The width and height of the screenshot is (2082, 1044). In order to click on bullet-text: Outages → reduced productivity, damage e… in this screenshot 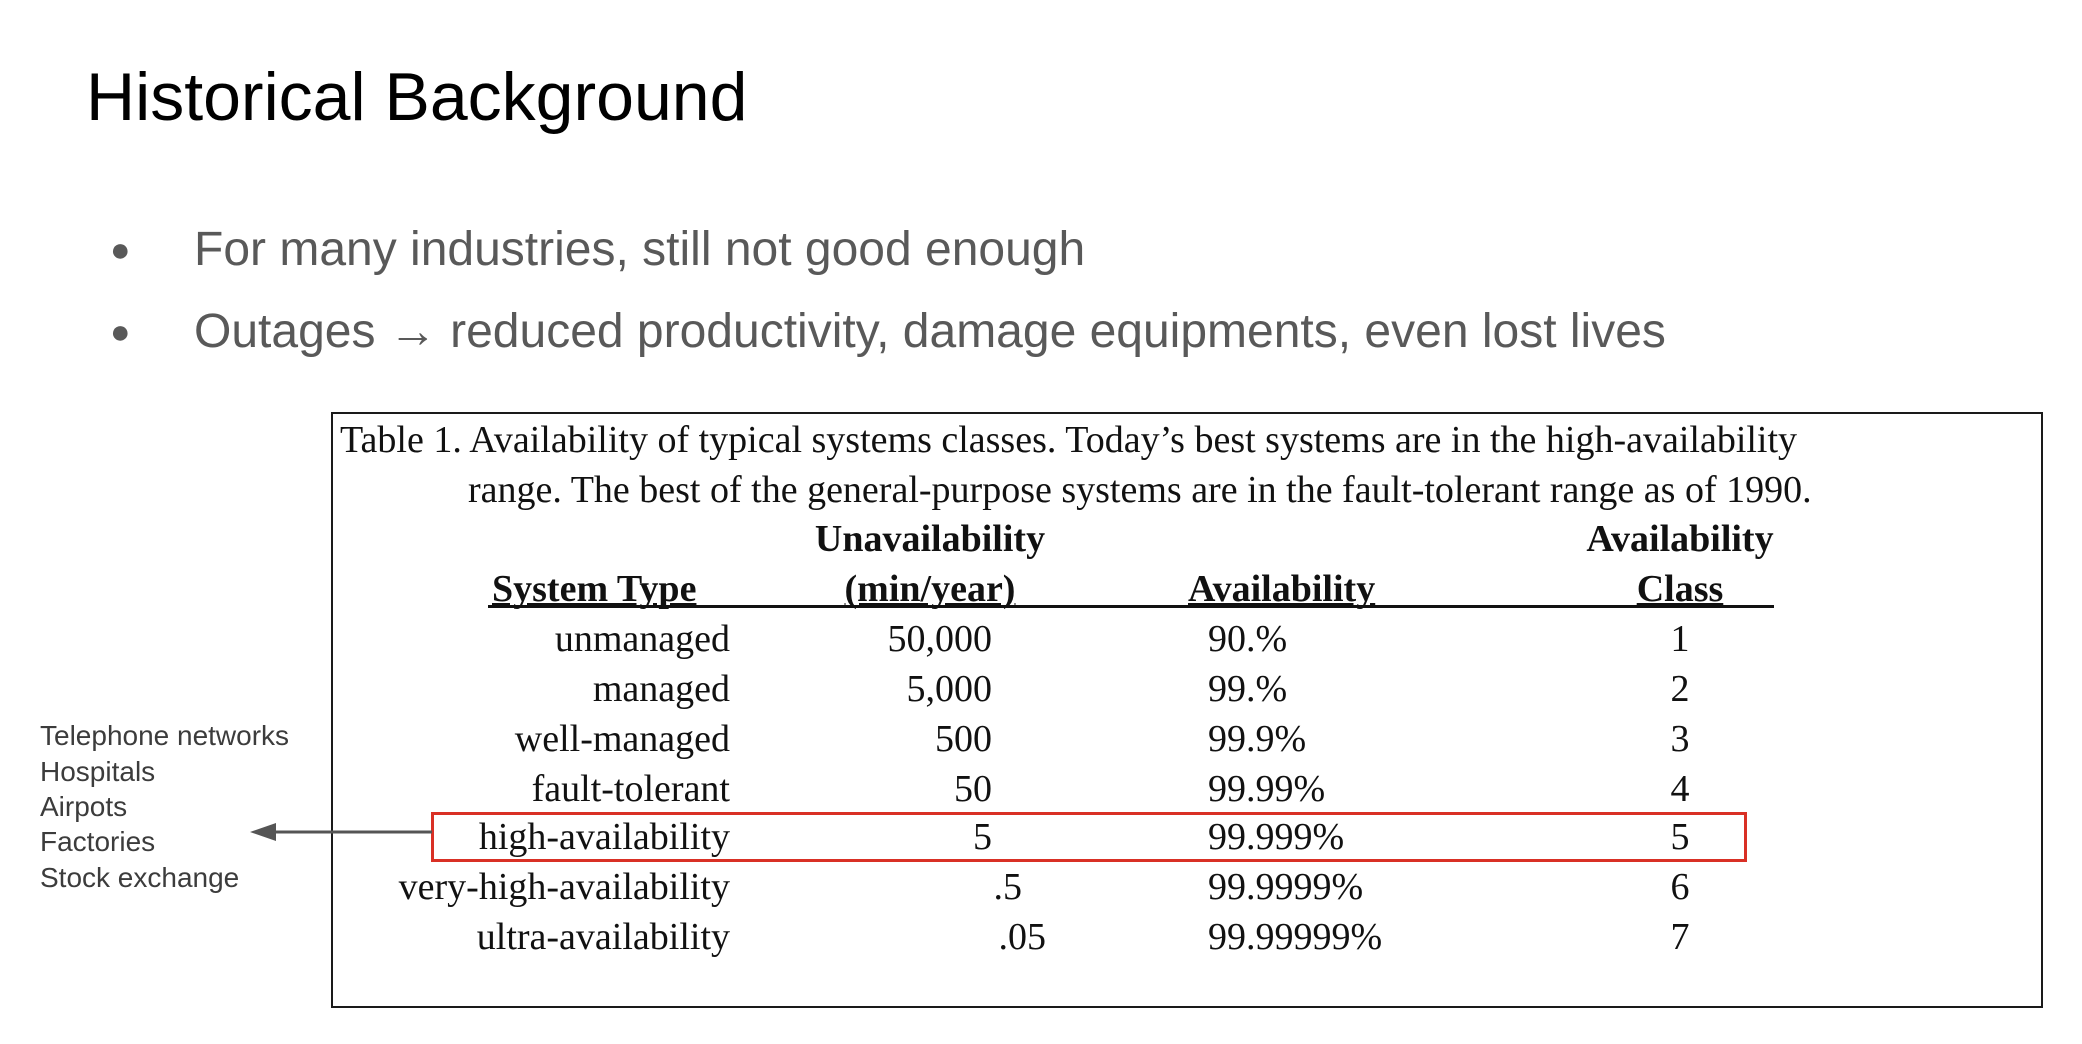, I will do `click(930, 331)`.